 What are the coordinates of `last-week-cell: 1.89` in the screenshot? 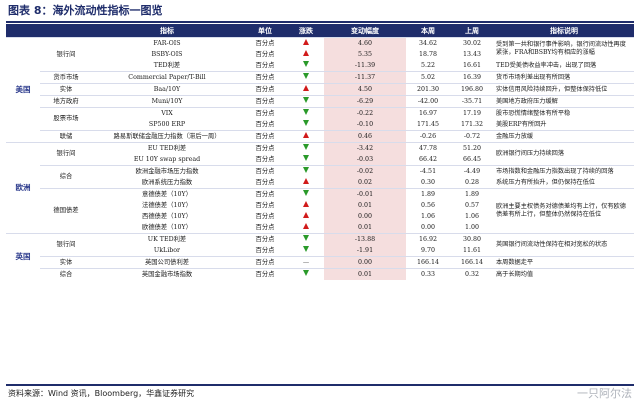 It's located at (472, 194).